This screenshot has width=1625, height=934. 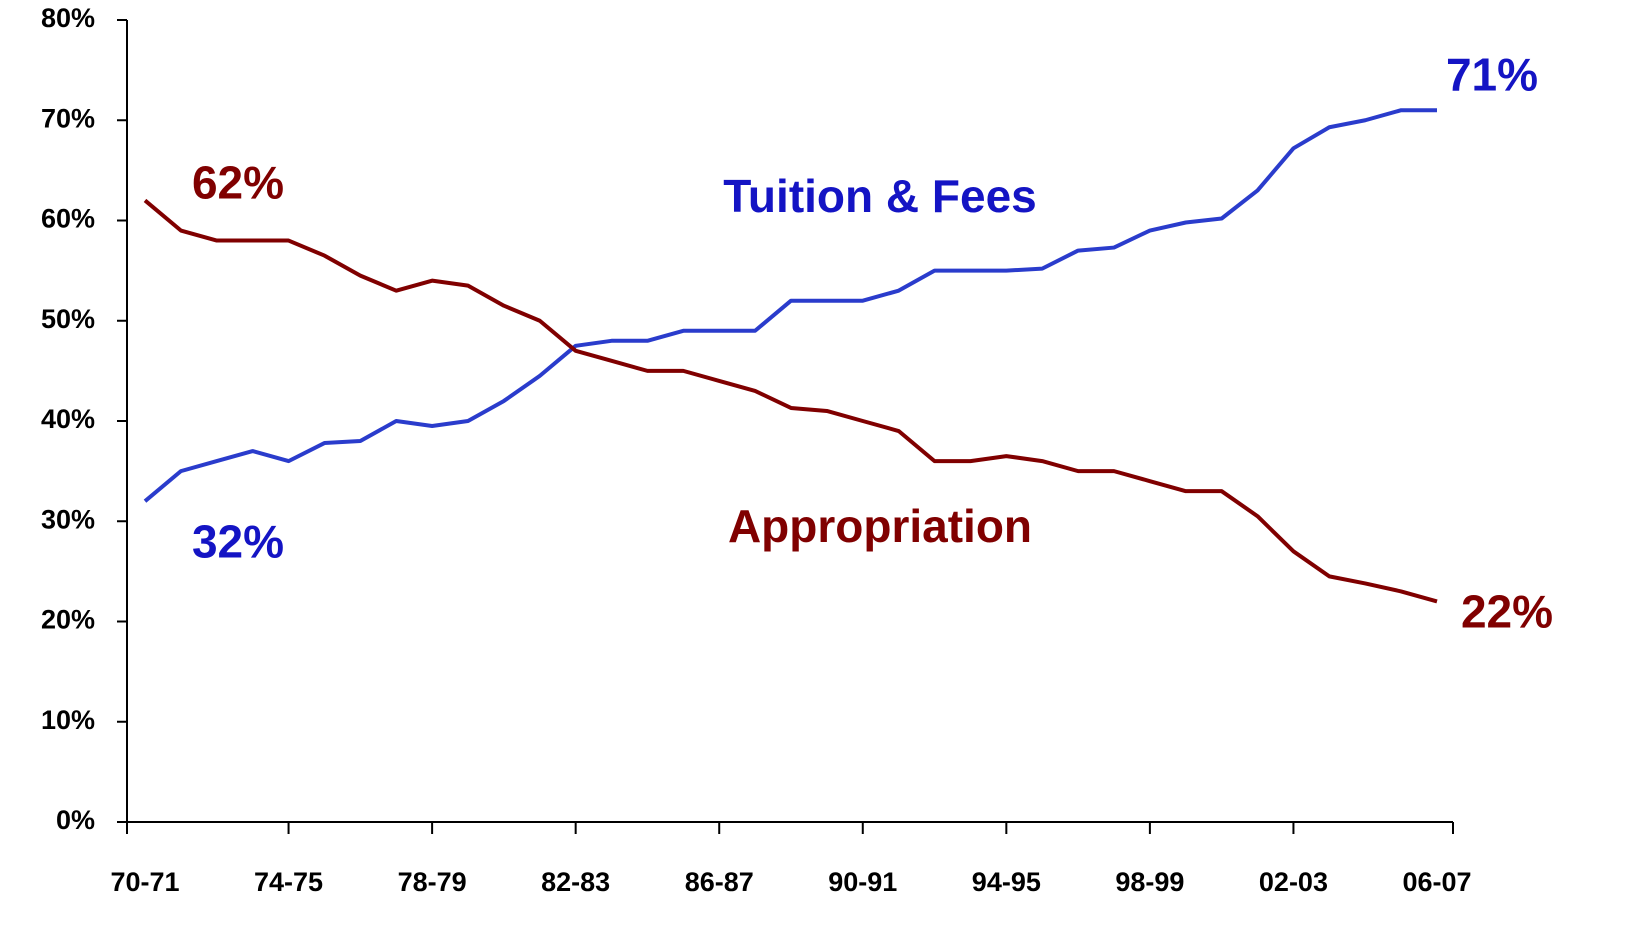 I want to click on y-tick-label: 70%, so click(x=68, y=118).